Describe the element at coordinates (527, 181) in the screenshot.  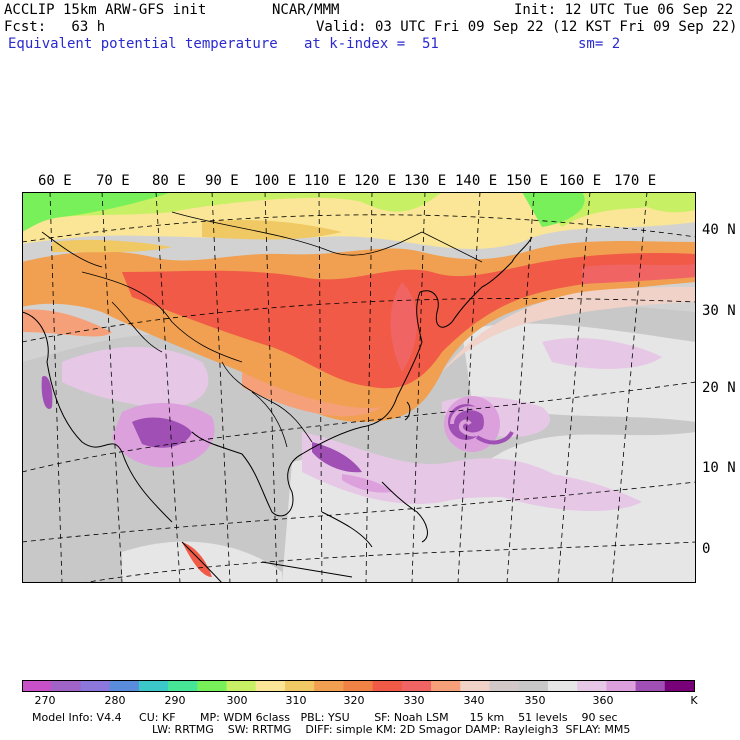
I see `lon-label-150e: 150 E` at that location.